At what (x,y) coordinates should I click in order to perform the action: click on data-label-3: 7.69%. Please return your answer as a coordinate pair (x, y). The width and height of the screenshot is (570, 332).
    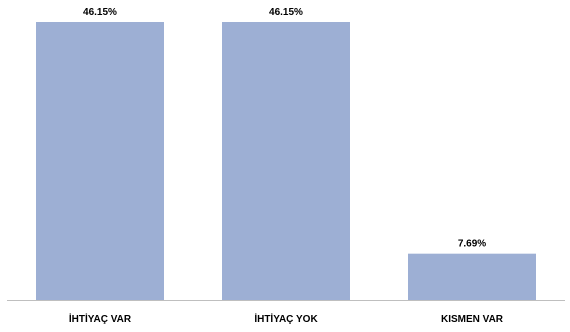
    Looking at the image, I should click on (472, 244).